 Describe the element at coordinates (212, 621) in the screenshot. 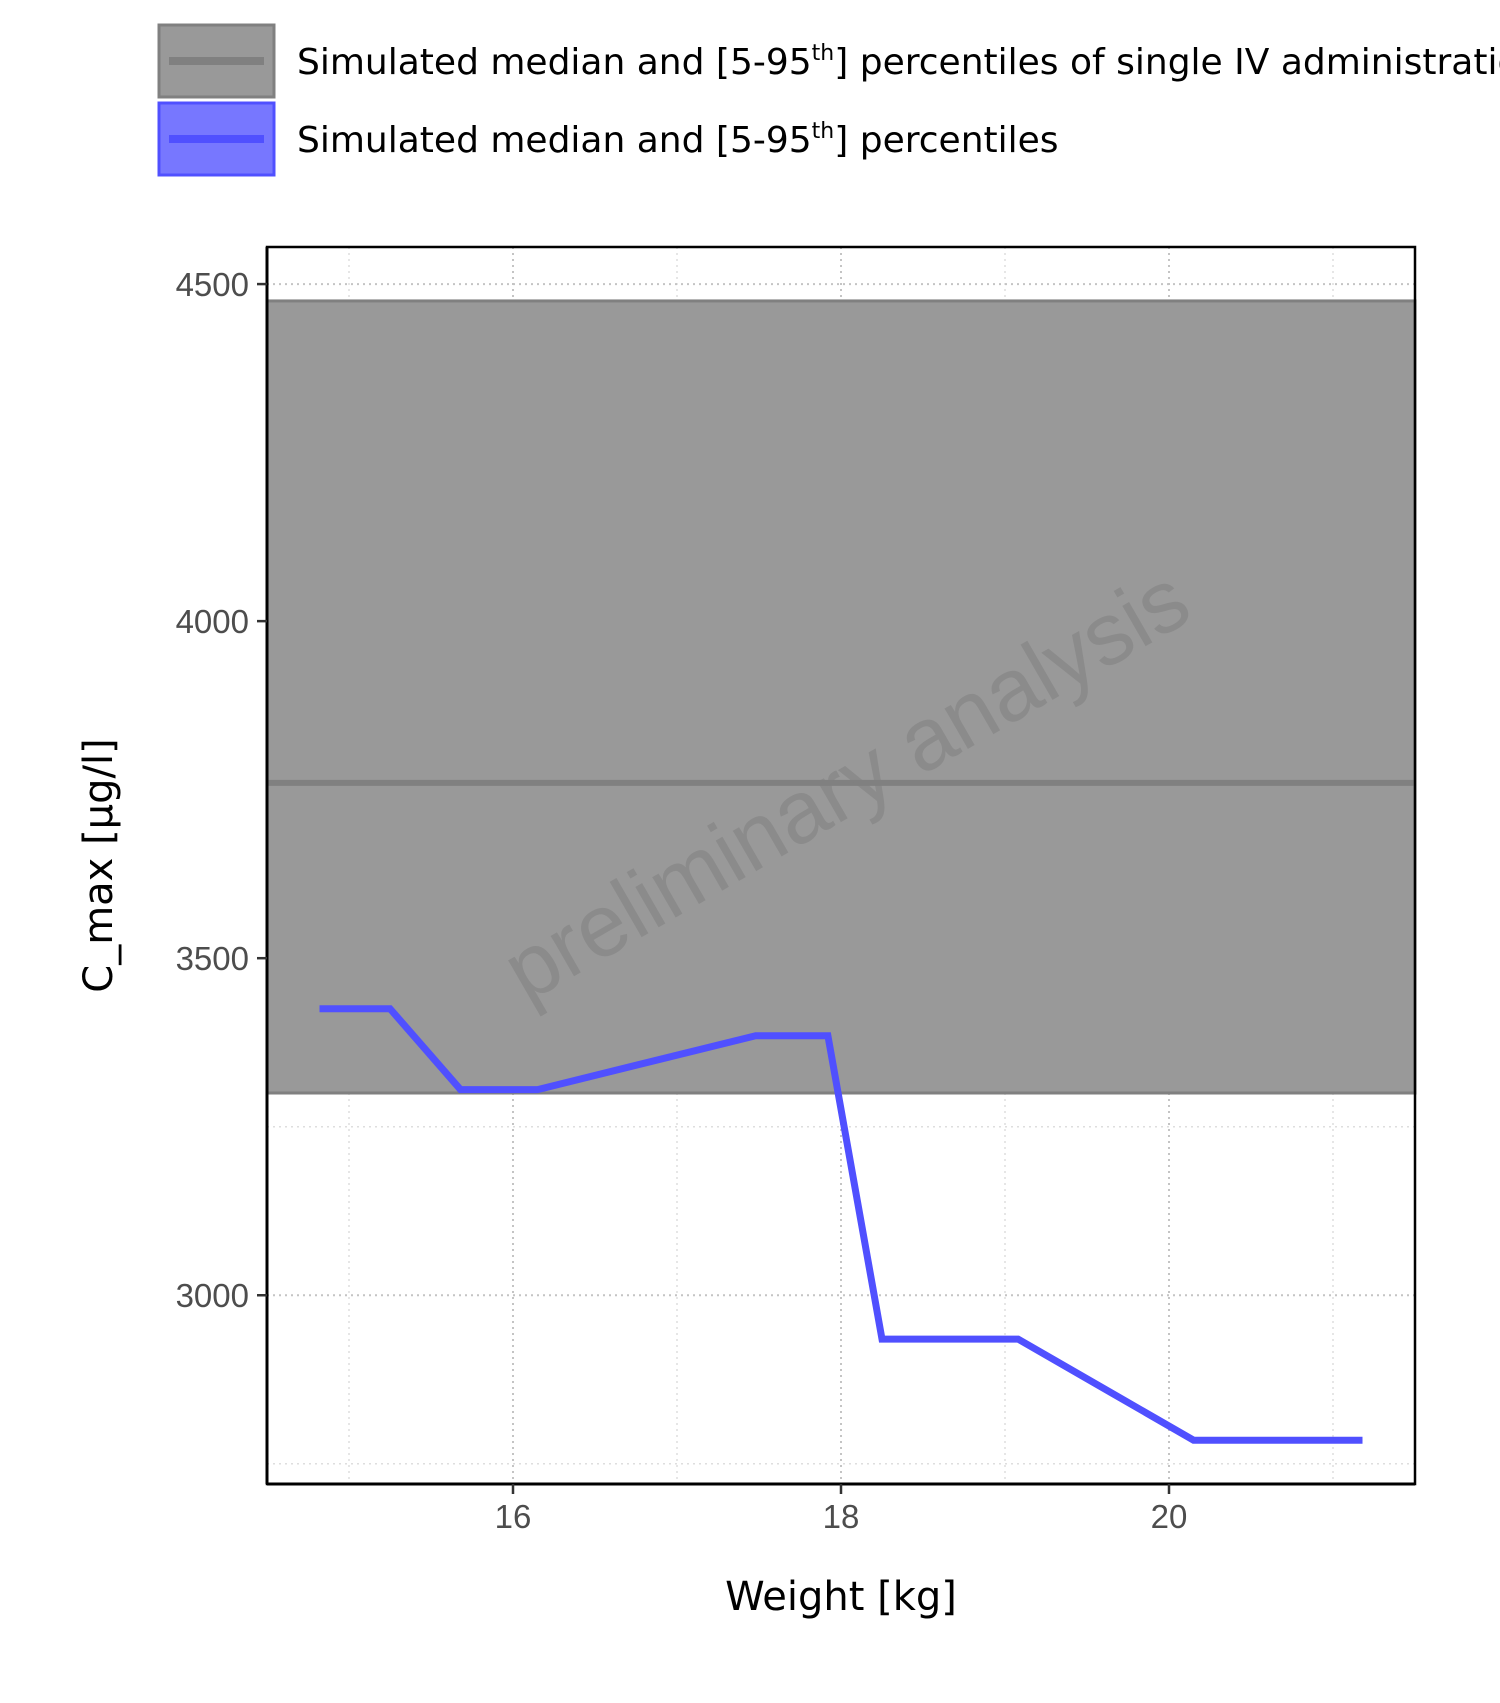

I see `y-tick-label-2: 4000` at that location.